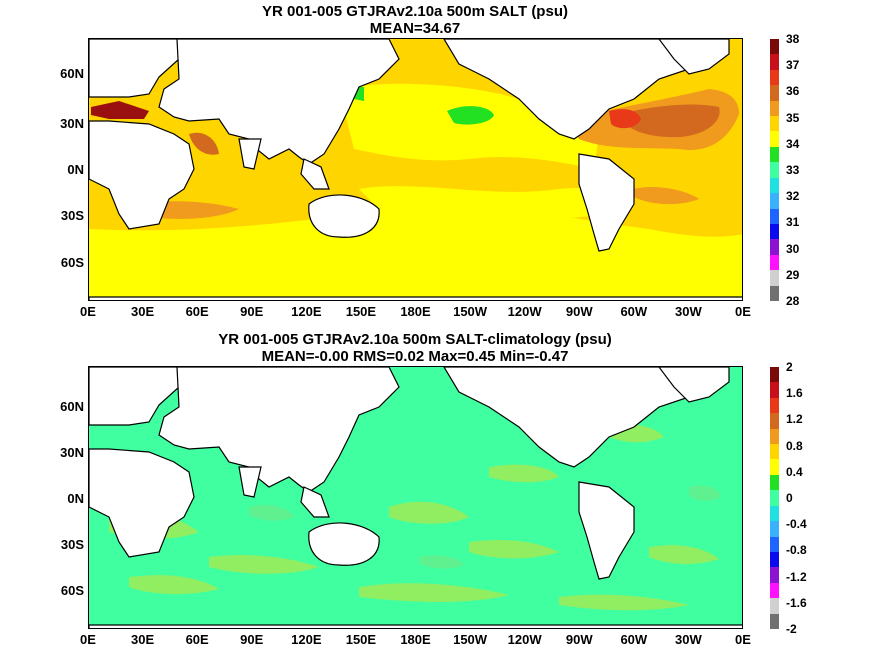 This screenshot has height=656, width=875. Describe the element at coordinates (794, 471) in the screenshot. I see `colorbar-label: 0.4` at that location.